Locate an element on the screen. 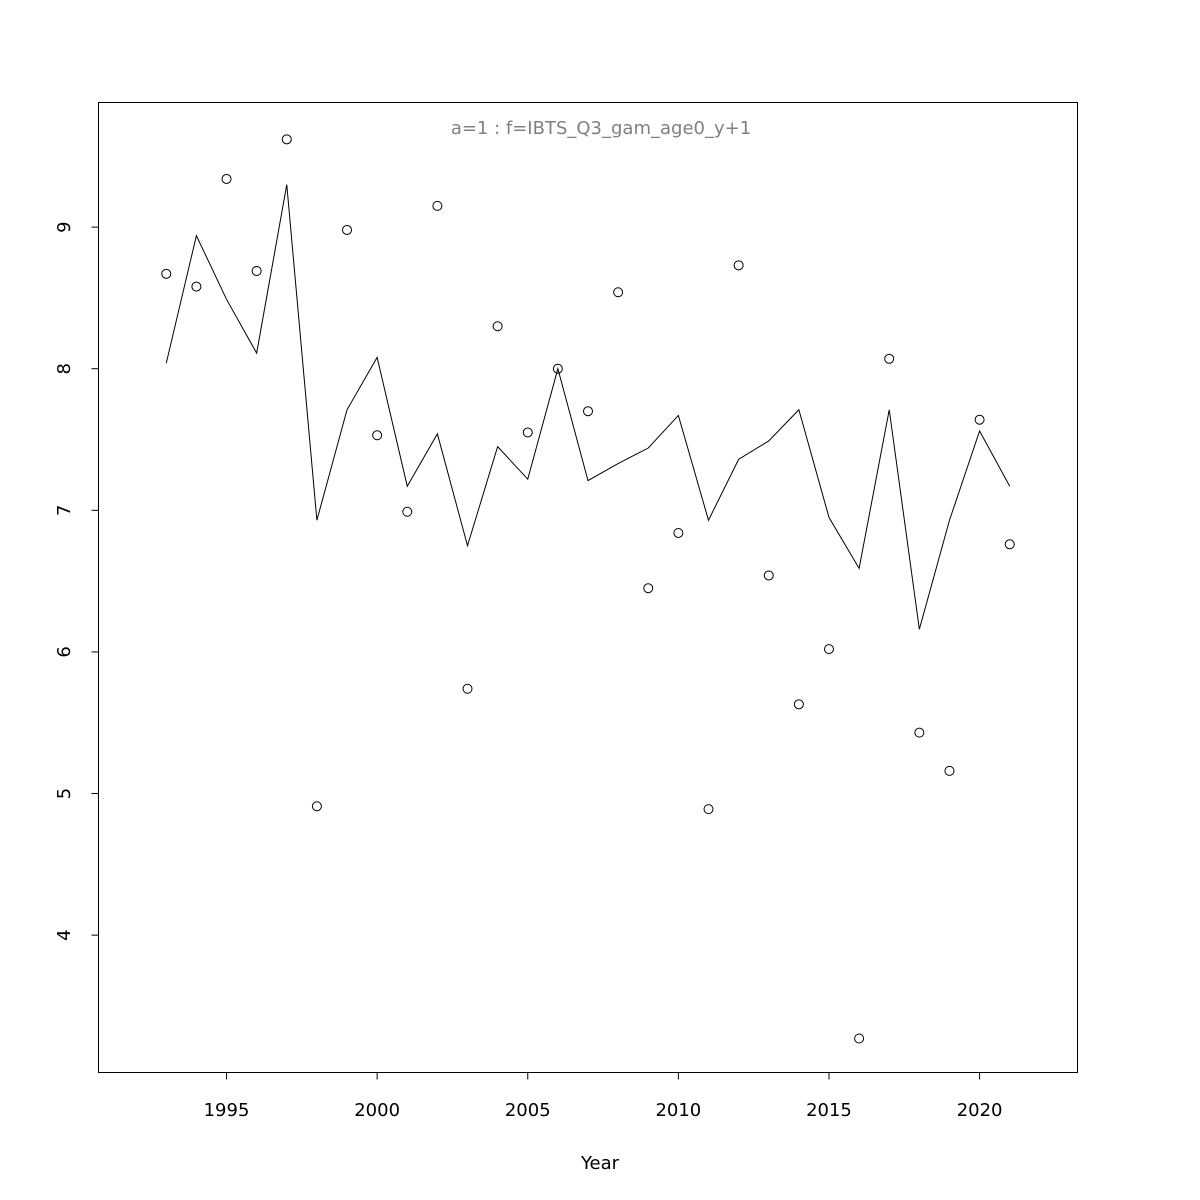 The image size is (1200, 1200). x-tick-label: 2000 is located at coordinates (377, 1110).